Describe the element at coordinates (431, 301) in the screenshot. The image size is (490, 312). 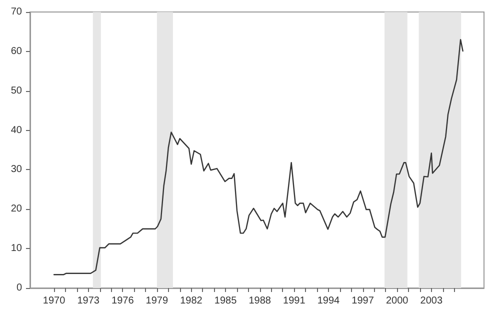
I see `x-tick-label: 2003` at that location.